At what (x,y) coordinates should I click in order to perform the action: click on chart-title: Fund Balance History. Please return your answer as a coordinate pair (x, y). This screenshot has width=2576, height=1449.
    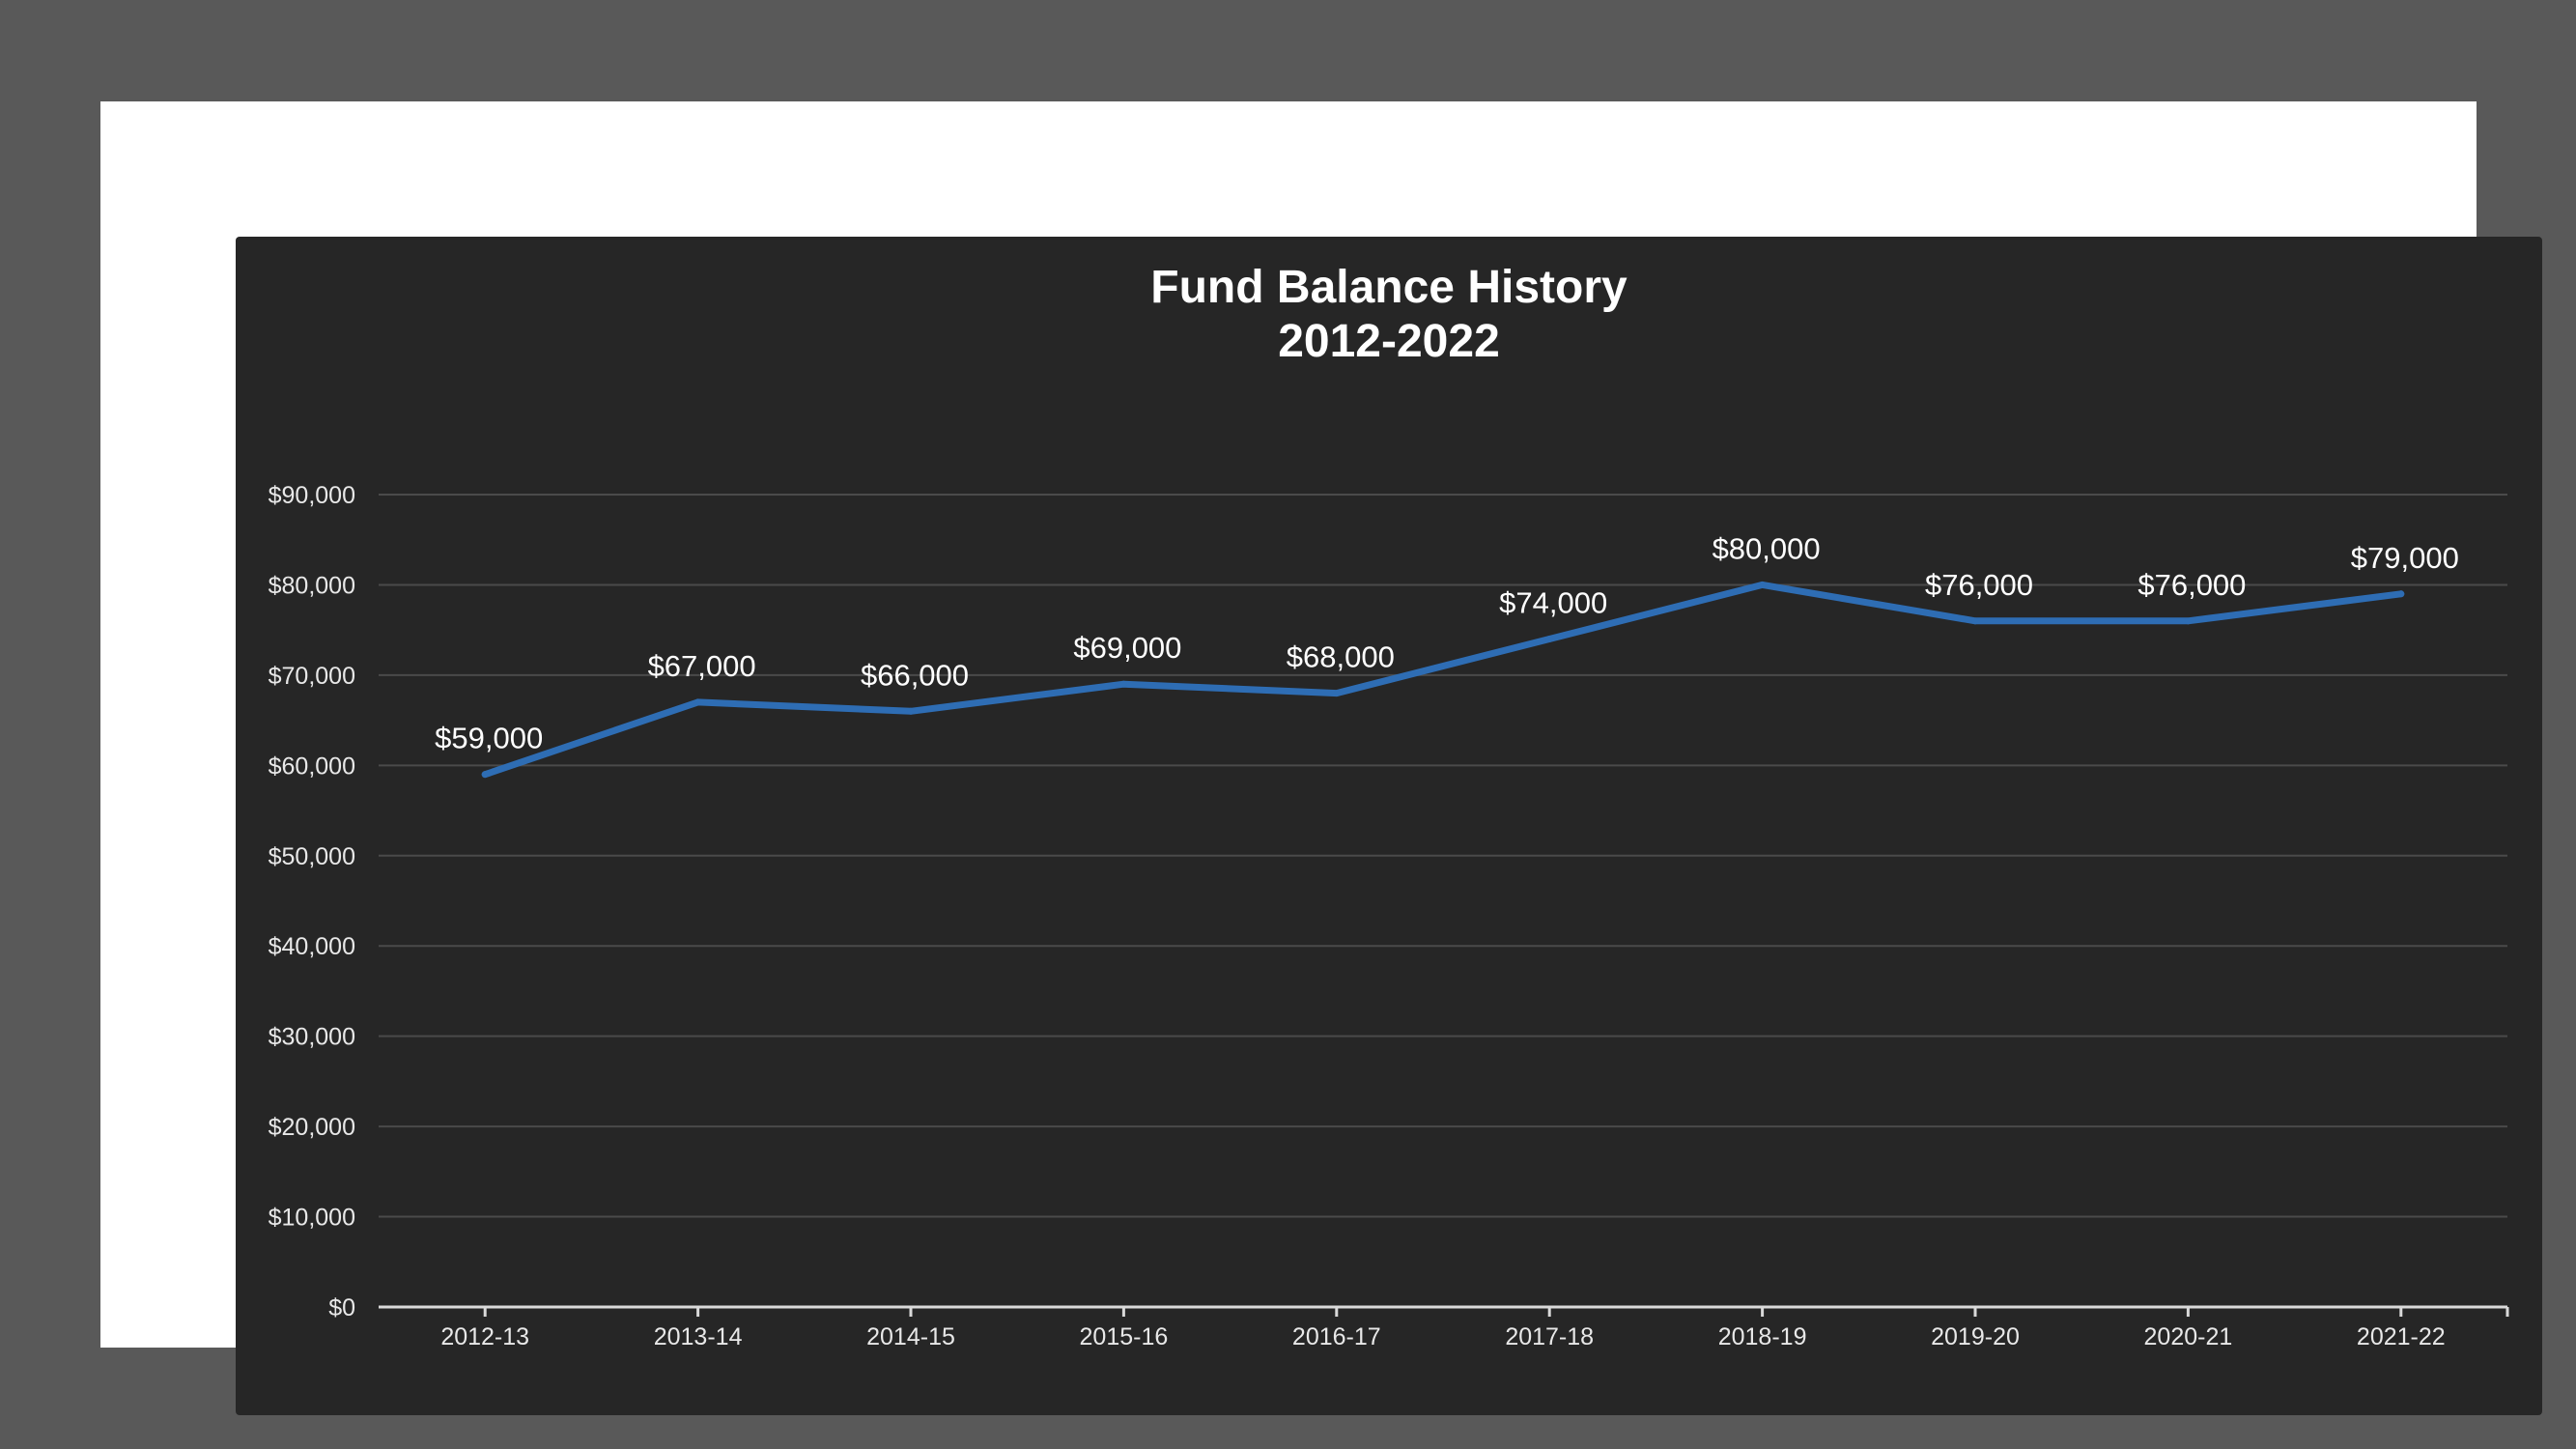
    Looking at the image, I should click on (1389, 287).